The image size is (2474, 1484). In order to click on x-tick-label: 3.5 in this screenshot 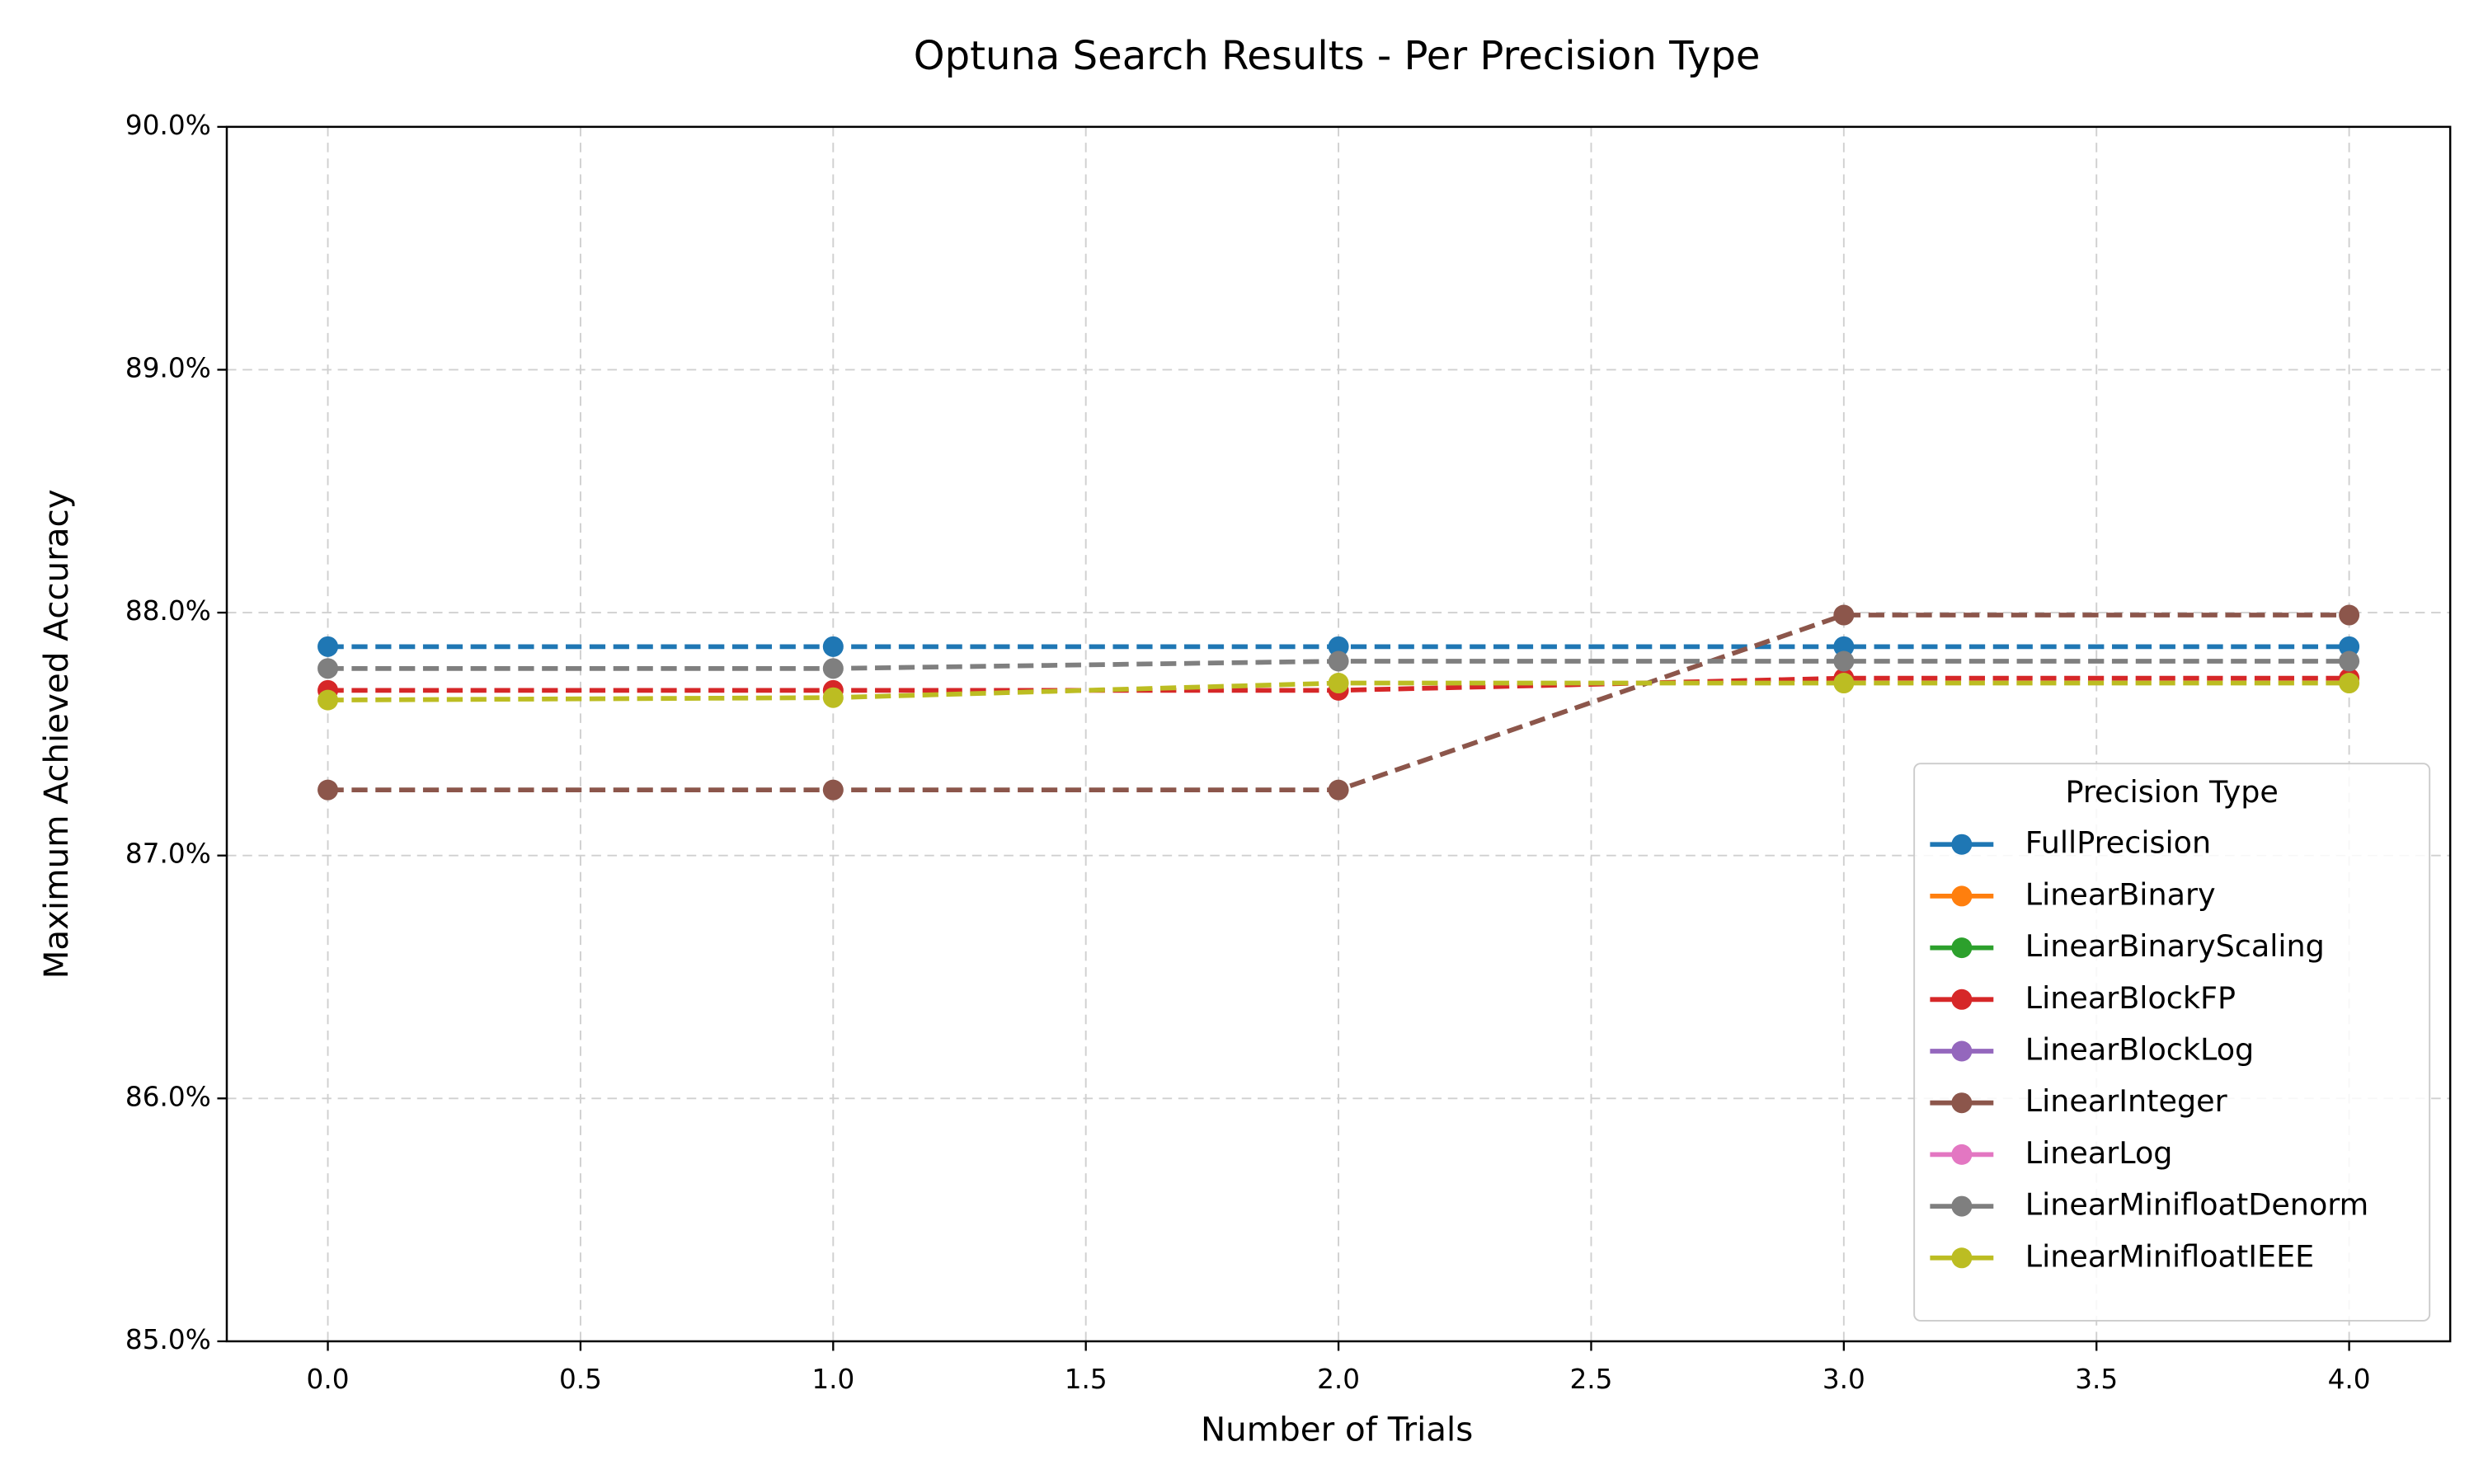, I will do `click(2096, 1379)`.